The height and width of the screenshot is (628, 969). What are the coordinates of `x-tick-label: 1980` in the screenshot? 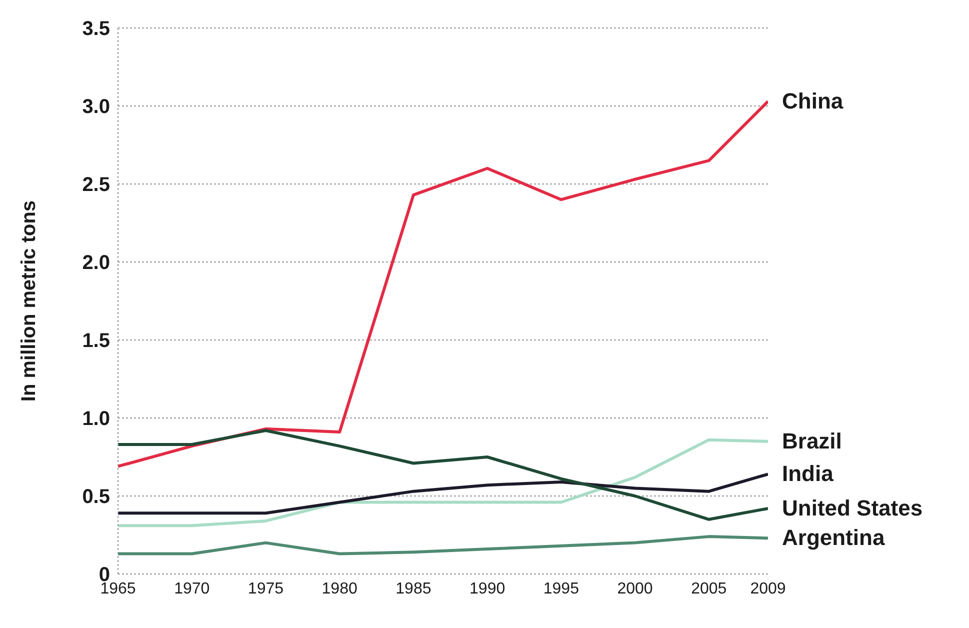 It's located at (340, 589).